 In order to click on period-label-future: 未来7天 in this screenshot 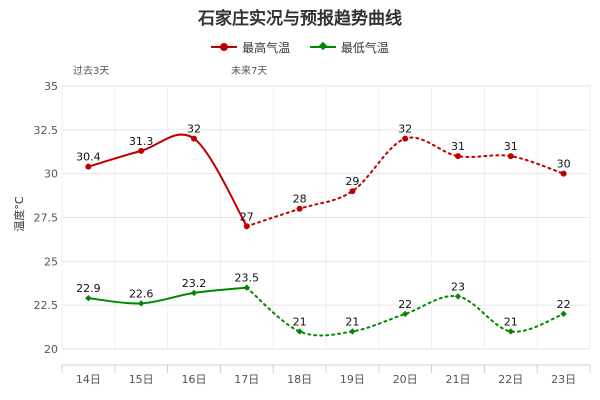, I will do `click(249, 71)`.